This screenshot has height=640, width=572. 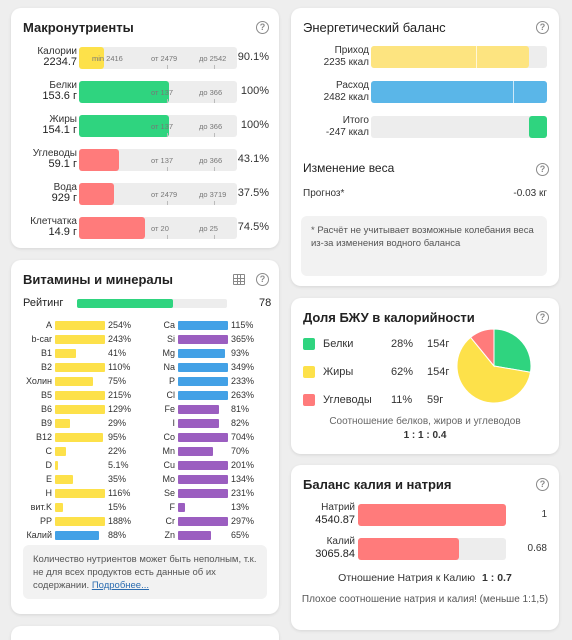 I want to click on vitamin-row: PP 188%, so click(x=145, y=521).